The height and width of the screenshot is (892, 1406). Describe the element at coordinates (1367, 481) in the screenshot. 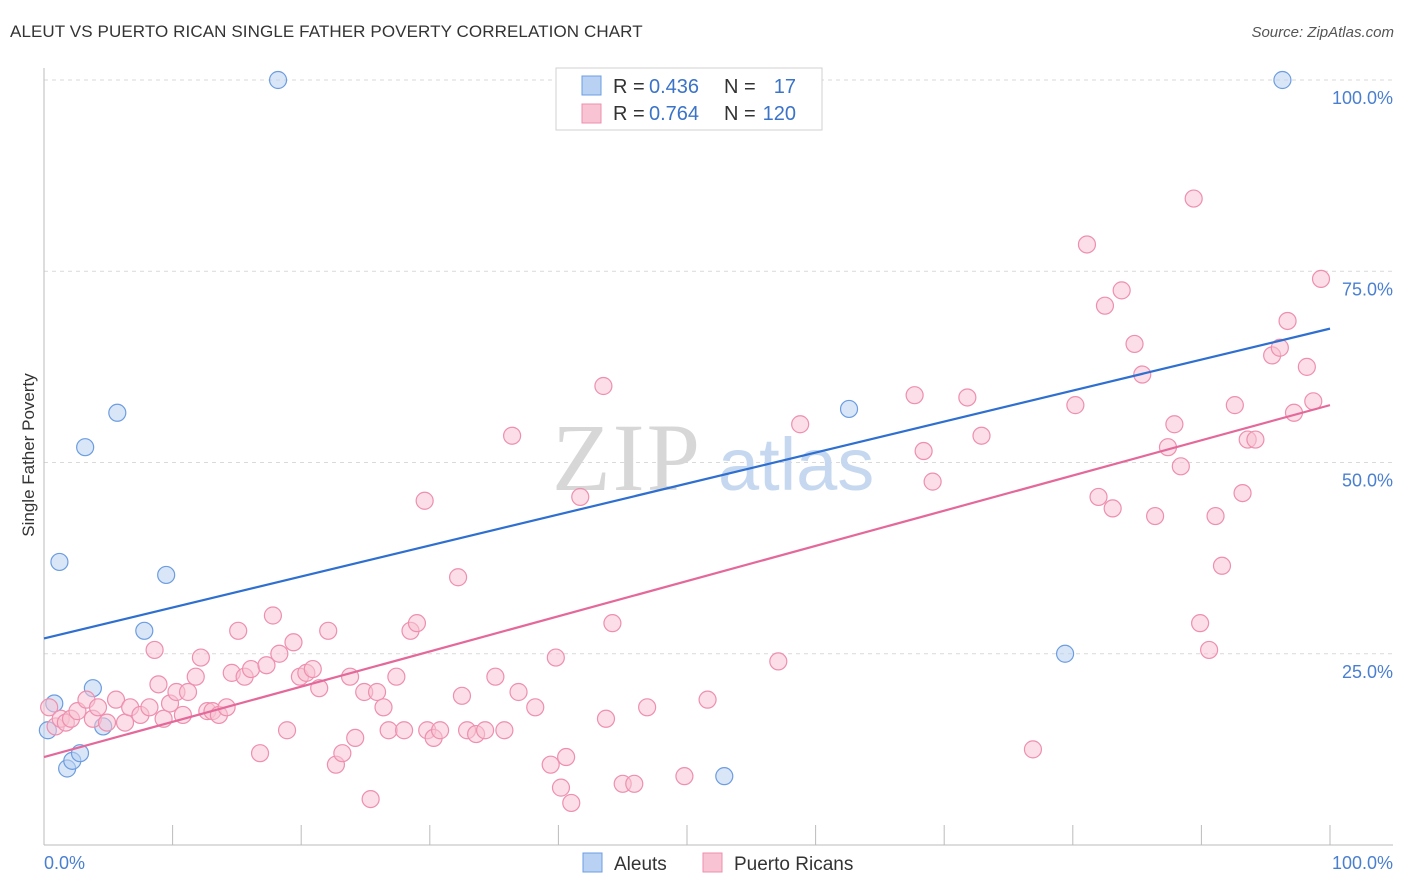

I see `y-tick-label-50: 50.0%` at that location.